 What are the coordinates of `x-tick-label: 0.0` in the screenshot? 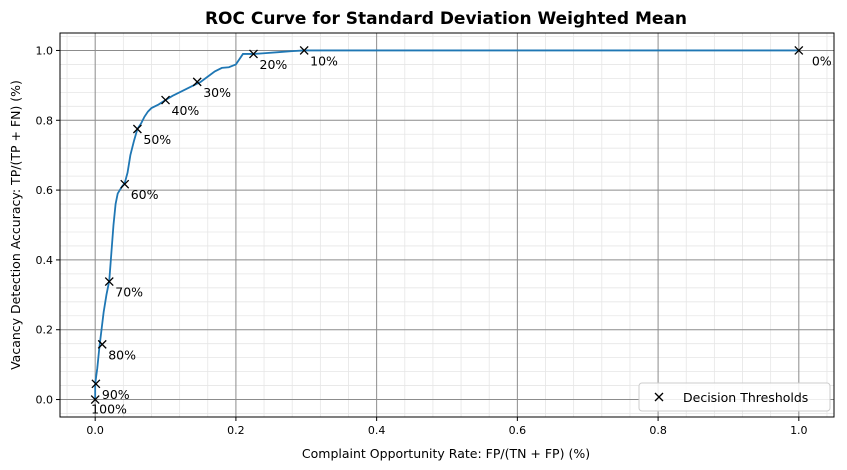 It's located at (95, 430).